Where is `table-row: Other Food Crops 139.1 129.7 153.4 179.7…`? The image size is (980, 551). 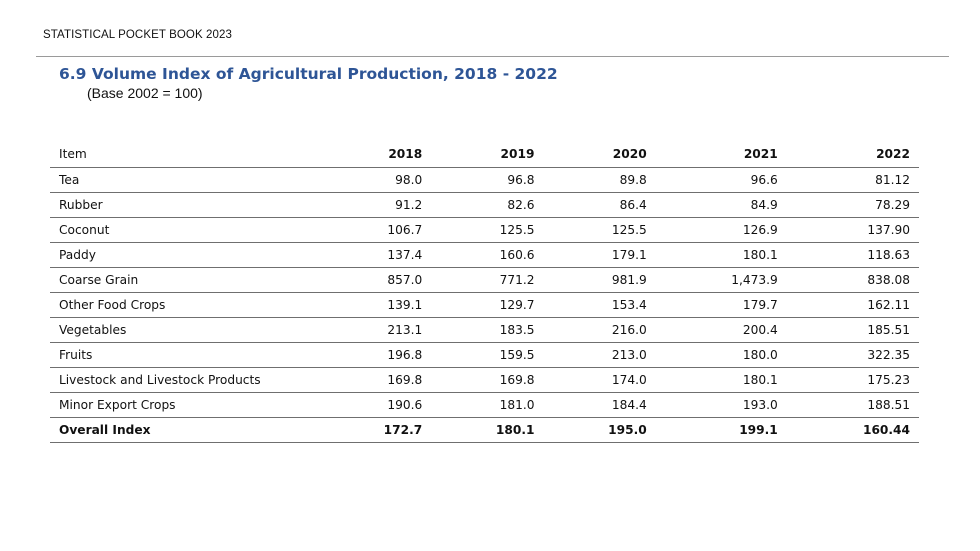 table-row: Other Food Crops 139.1 129.7 153.4 179.7… is located at coordinates (484, 305).